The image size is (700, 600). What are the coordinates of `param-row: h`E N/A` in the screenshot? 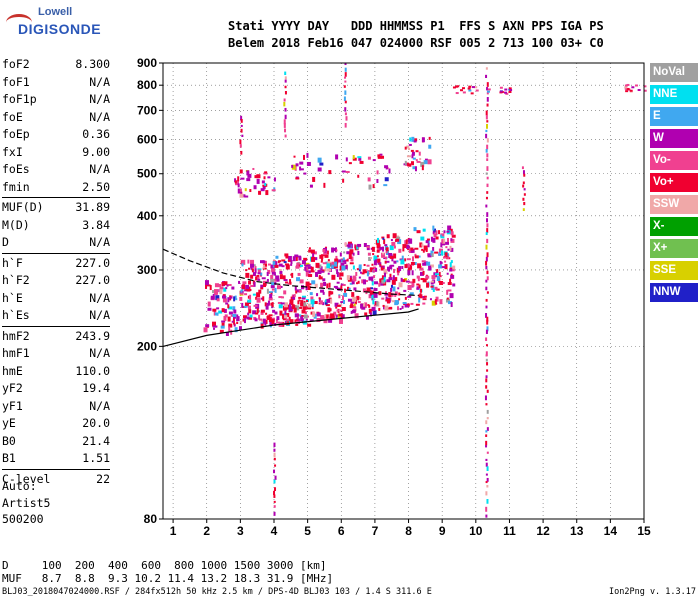 It's located at (56, 299).